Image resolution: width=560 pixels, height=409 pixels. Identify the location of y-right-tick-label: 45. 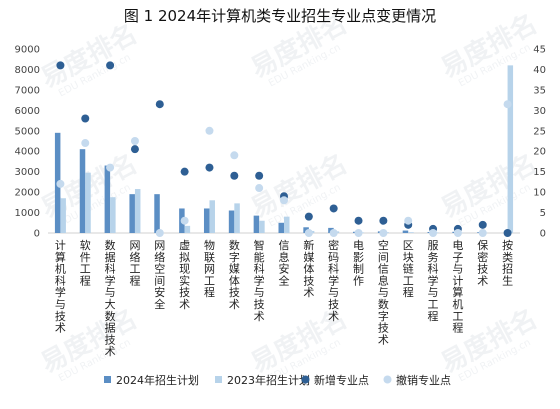
(539, 50).